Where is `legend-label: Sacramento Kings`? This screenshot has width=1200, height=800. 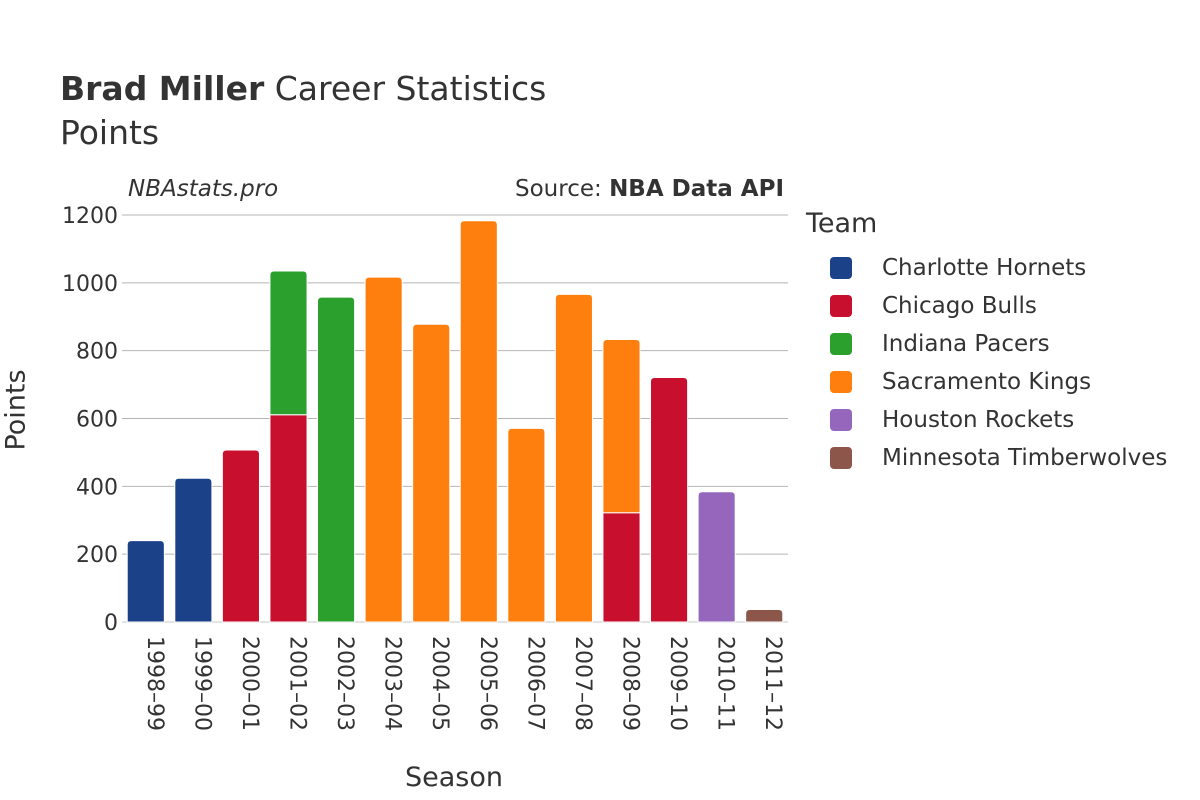 legend-label: Sacramento Kings is located at coordinates (987, 382).